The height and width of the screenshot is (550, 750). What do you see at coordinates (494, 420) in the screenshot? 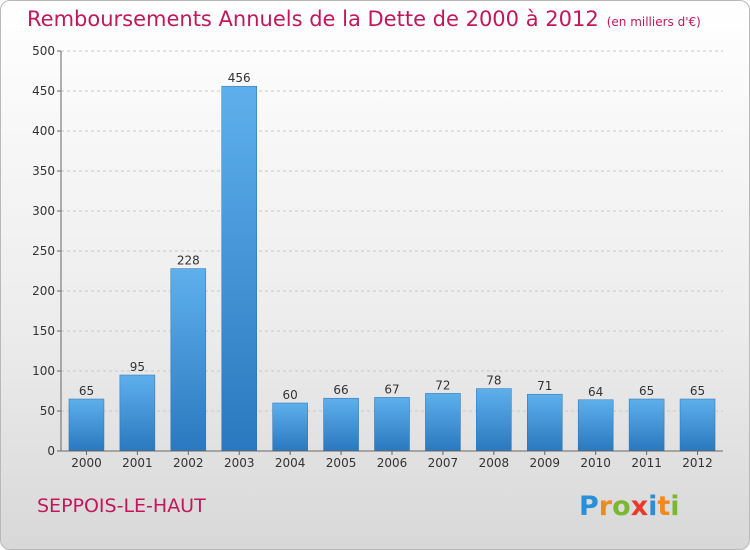
I see `bar-2008` at bounding box center [494, 420].